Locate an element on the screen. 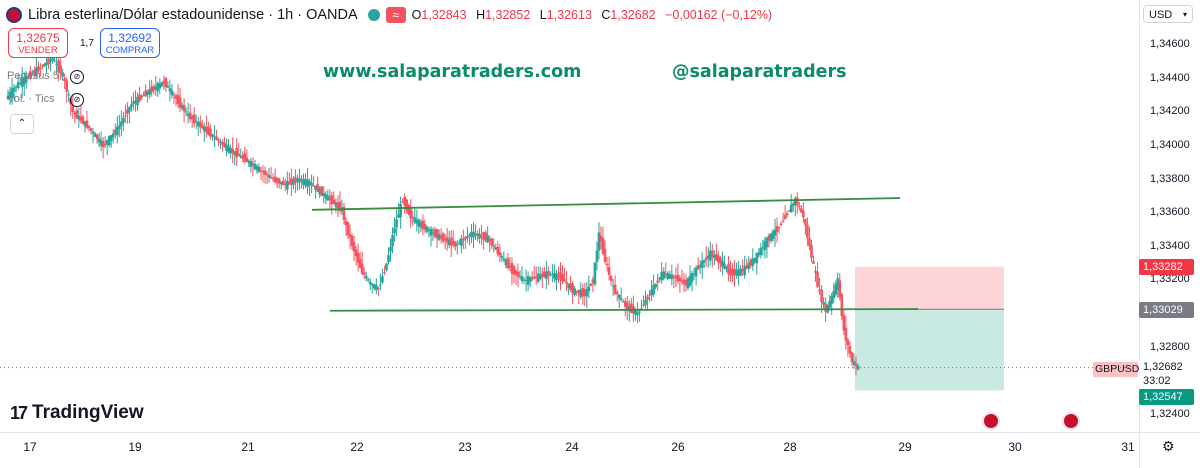 The width and height of the screenshot is (1200, 468). settings-gear-icon: ⚙ is located at coordinates (1168, 446).